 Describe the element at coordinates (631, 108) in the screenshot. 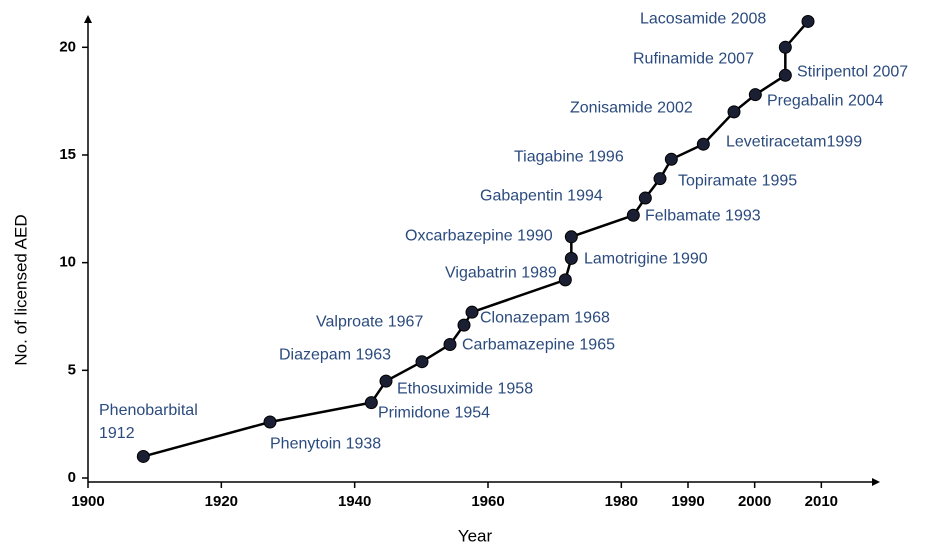

I see `annotation: Zonisamide 2002` at that location.